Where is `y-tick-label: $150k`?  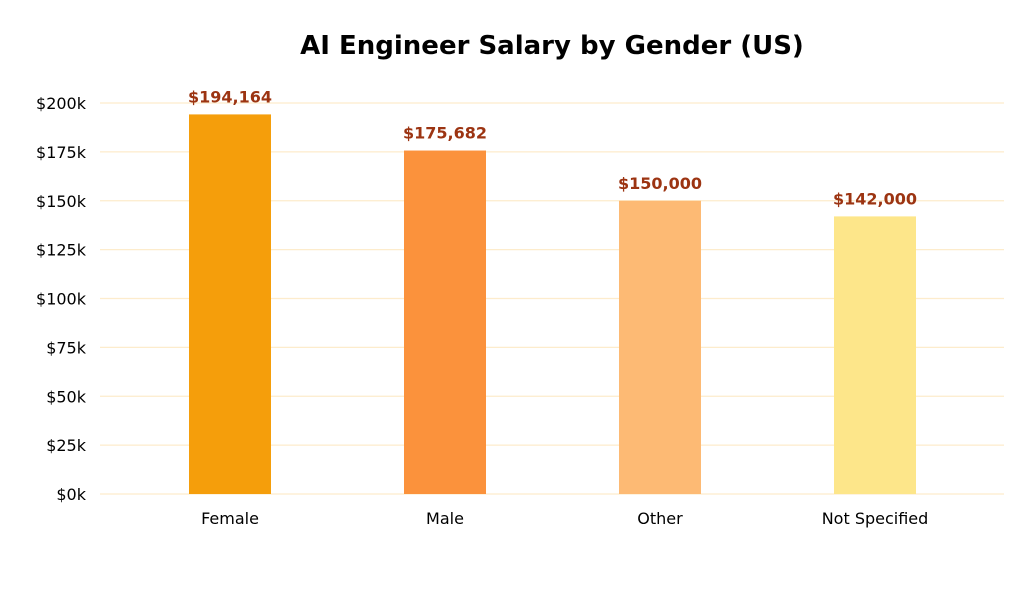 y-tick-label: $150k is located at coordinates (61, 201).